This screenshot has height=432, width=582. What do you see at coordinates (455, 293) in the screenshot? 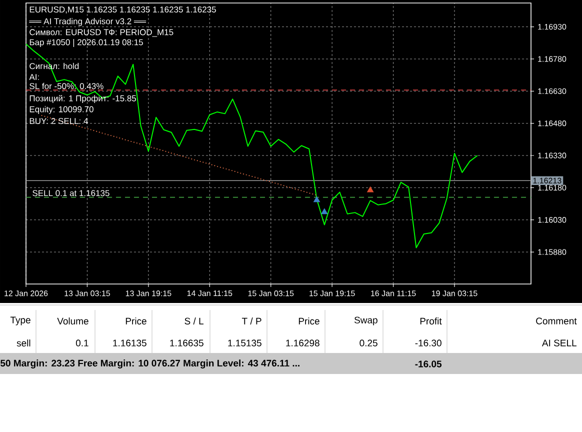
I see `x-tick-label: 19 Jan 03:15` at bounding box center [455, 293].